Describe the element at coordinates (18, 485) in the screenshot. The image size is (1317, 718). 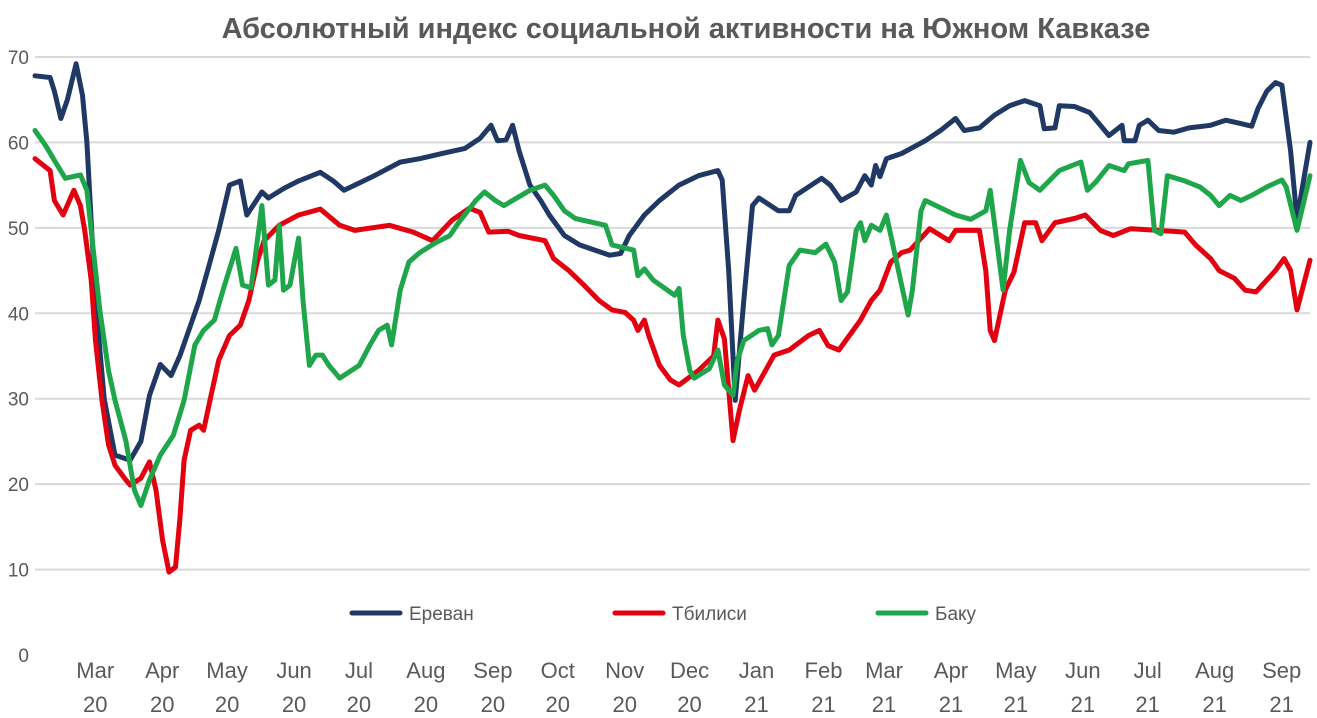
I see `y-tick-label: 20` at that location.